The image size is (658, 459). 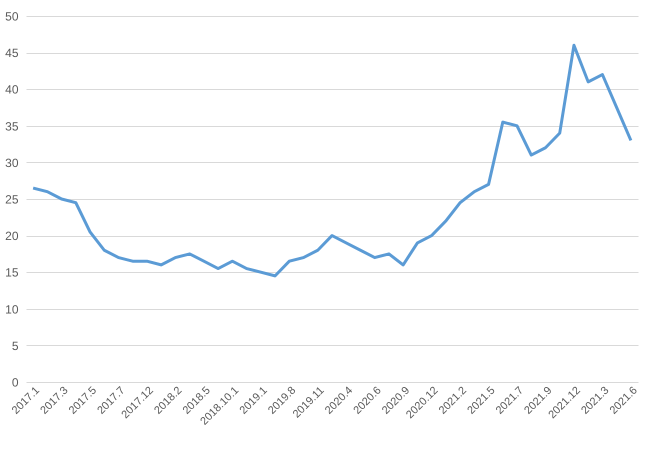 I want to click on y-tick-label: 50, so click(x=12, y=17).